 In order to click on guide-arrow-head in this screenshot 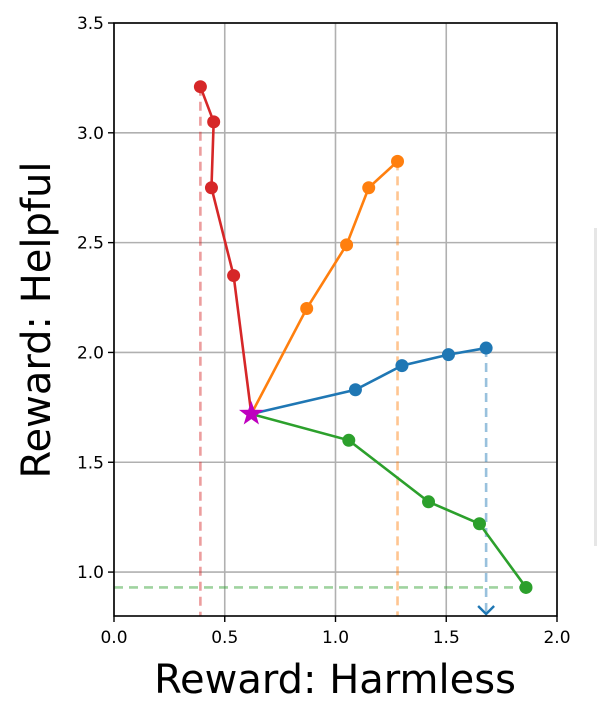, I will do `click(486, 610)`.